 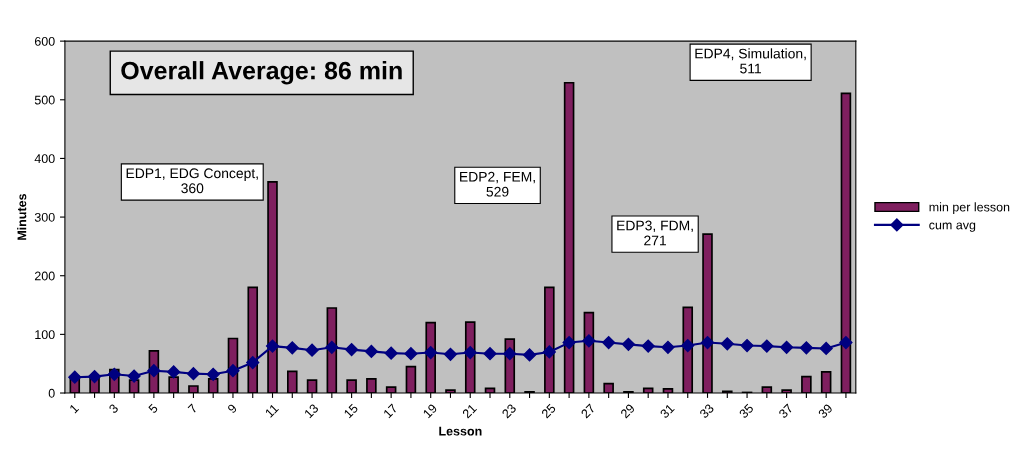 I want to click on x-tick-label: 37, so click(x=786, y=411).